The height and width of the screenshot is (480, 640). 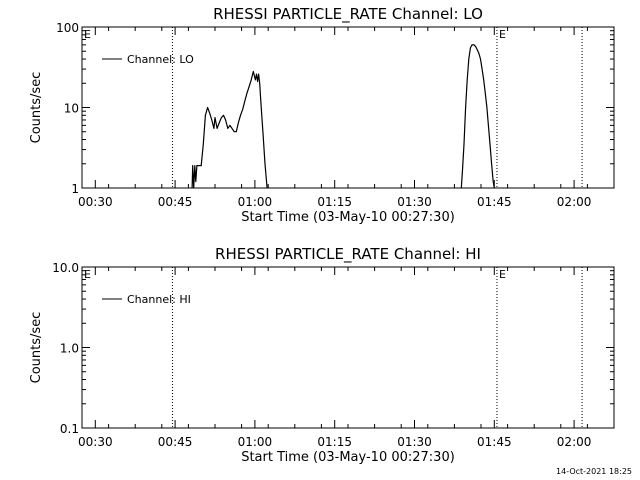 I want to click on y-tick-label: 1.0, so click(x=69, y=349).